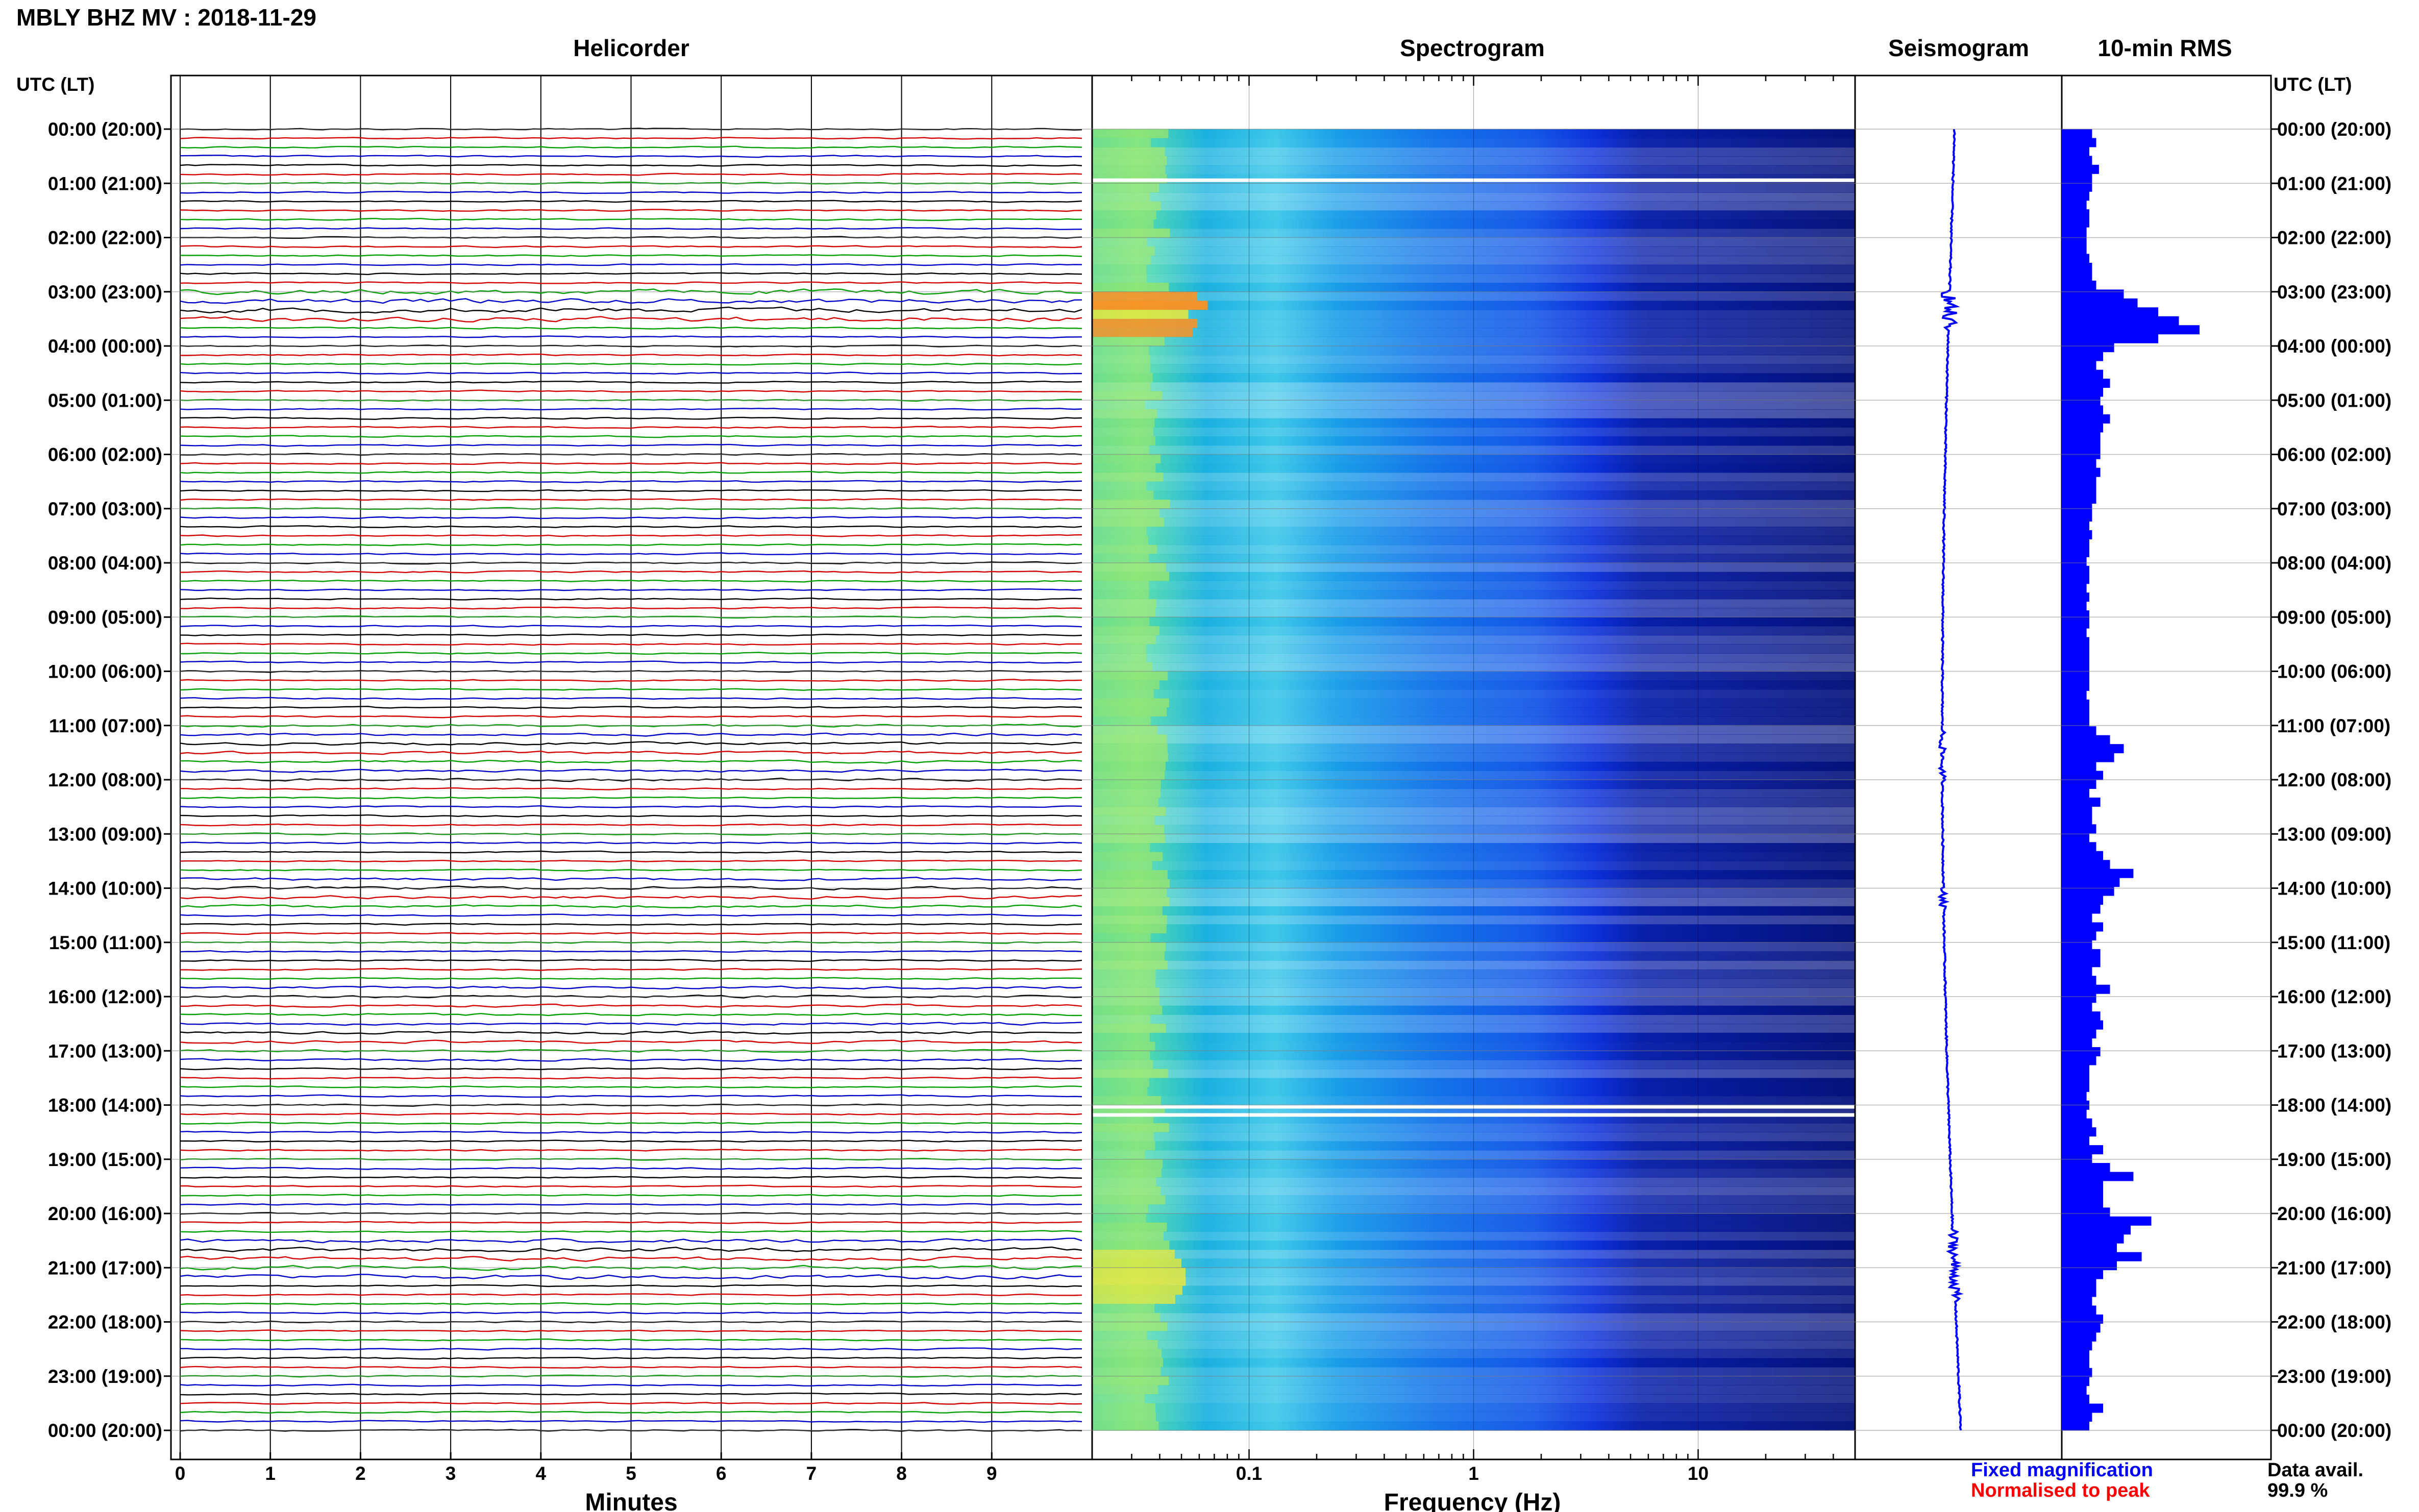 Image resolution: width=2419 pixels, height=1512 pixels. Describe the element at coordinates (2313, 84) in the screenshot. I see `utc-label-right: UTC (LT)` at that location.